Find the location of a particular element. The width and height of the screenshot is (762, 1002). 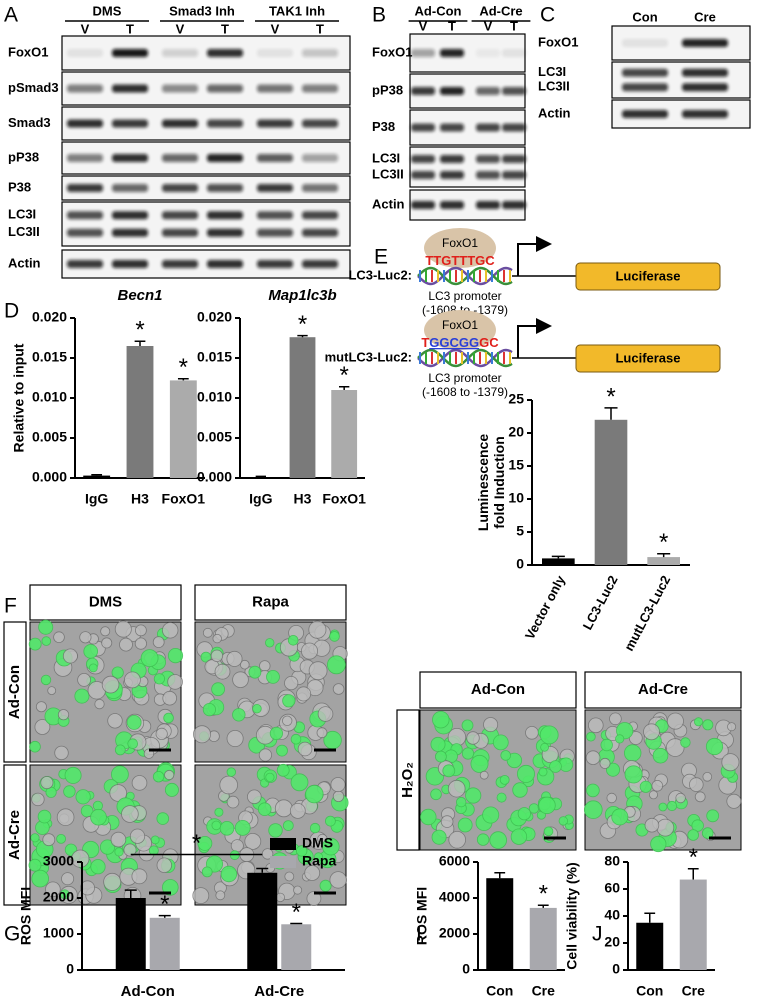

y-tick-label: 15 is located at coordinates (516, 465).